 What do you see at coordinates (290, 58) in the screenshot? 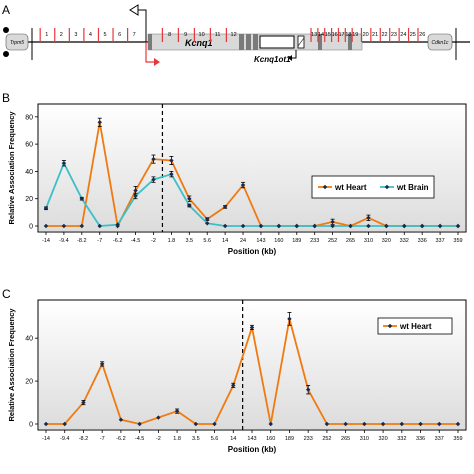
I see `kcnq1ot1-arrowhead` at bounding box center [290, 58].